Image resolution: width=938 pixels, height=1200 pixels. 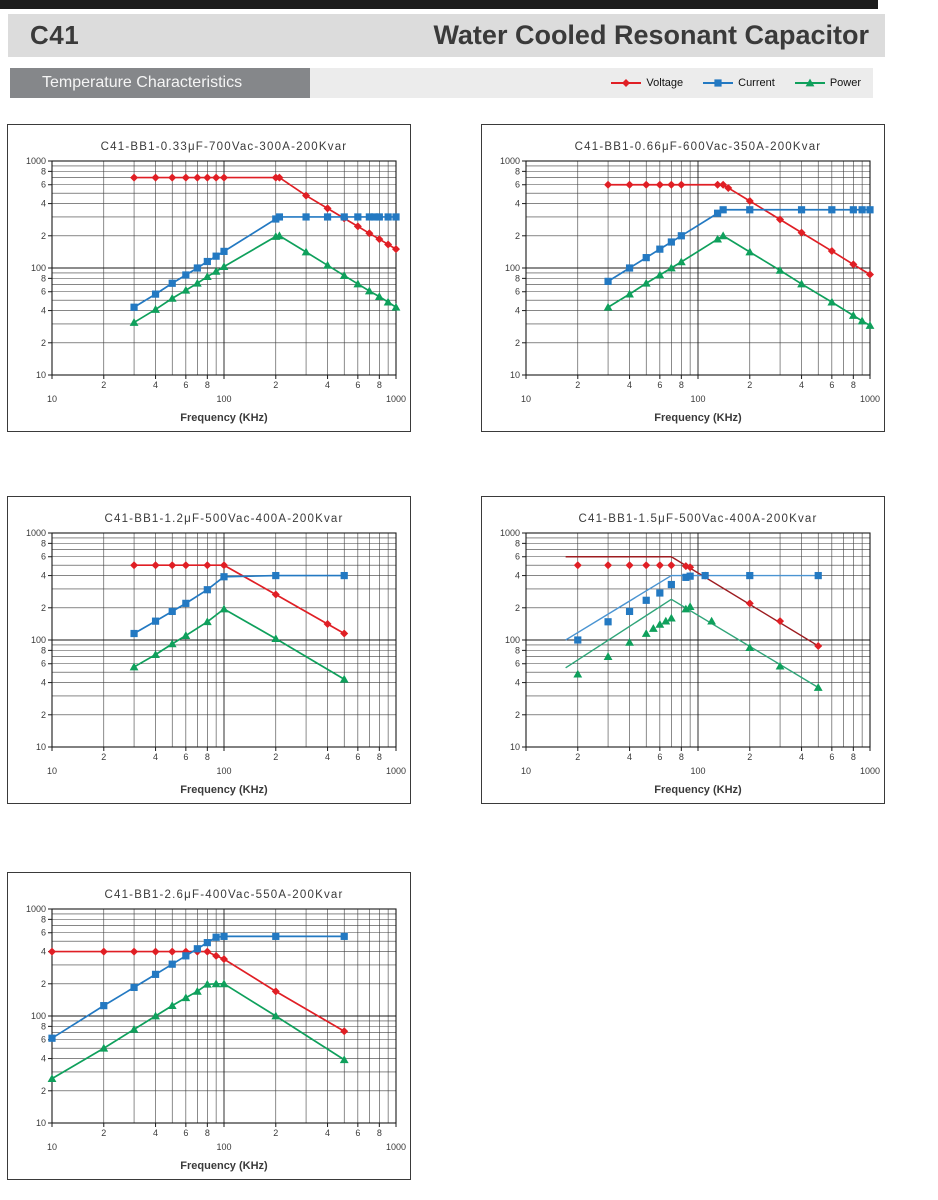 I want to click on voltage-legend-swatch, so click(x=626, y=83).